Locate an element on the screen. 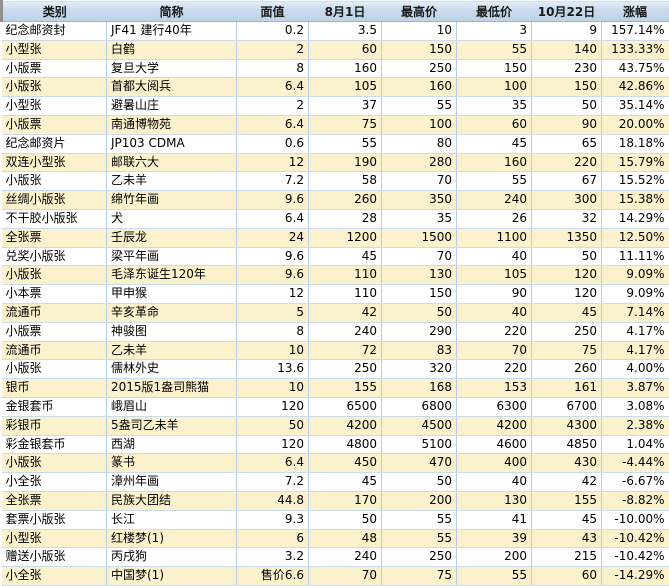  cell-face: 售价6.6 is located at coordinates (272, 576).